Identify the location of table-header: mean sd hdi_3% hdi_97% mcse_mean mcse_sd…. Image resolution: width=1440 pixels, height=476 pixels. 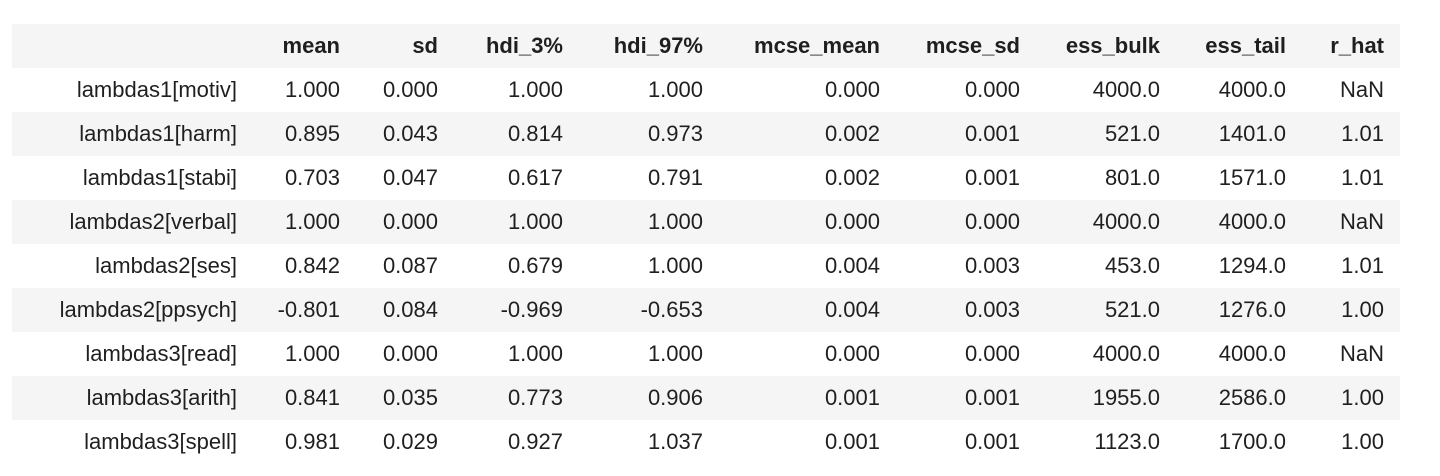
(706, 46).